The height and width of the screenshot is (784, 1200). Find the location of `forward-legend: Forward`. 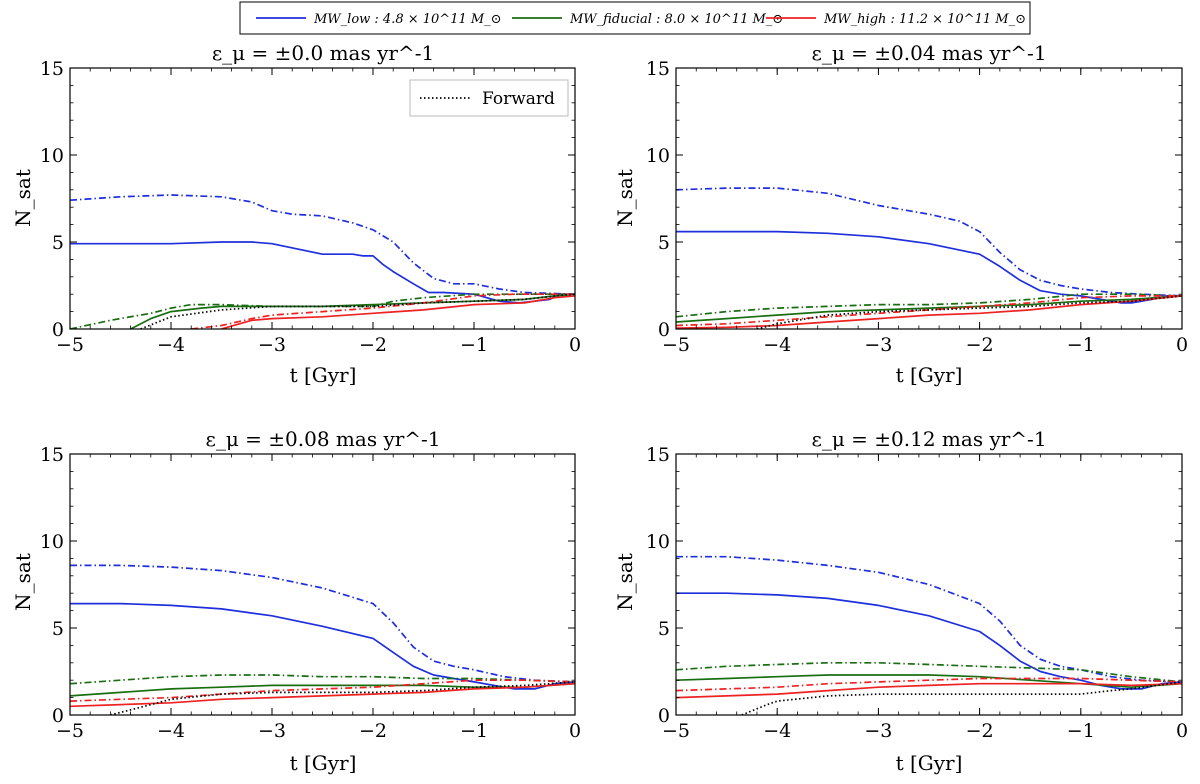

forward-legend: Forward is located at coordinates (489, 98).